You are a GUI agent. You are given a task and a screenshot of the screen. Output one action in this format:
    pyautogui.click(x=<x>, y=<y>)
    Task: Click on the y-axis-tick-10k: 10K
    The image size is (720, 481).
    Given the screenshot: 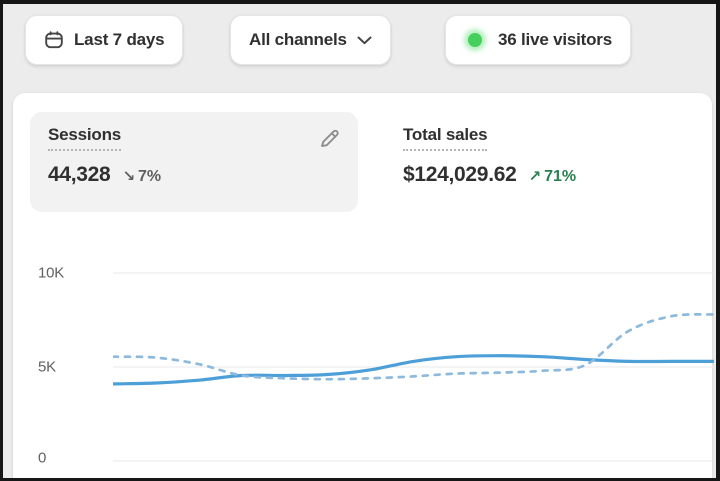 What is the action you would take?
    pyautogui.click(x=51, y=273)
    